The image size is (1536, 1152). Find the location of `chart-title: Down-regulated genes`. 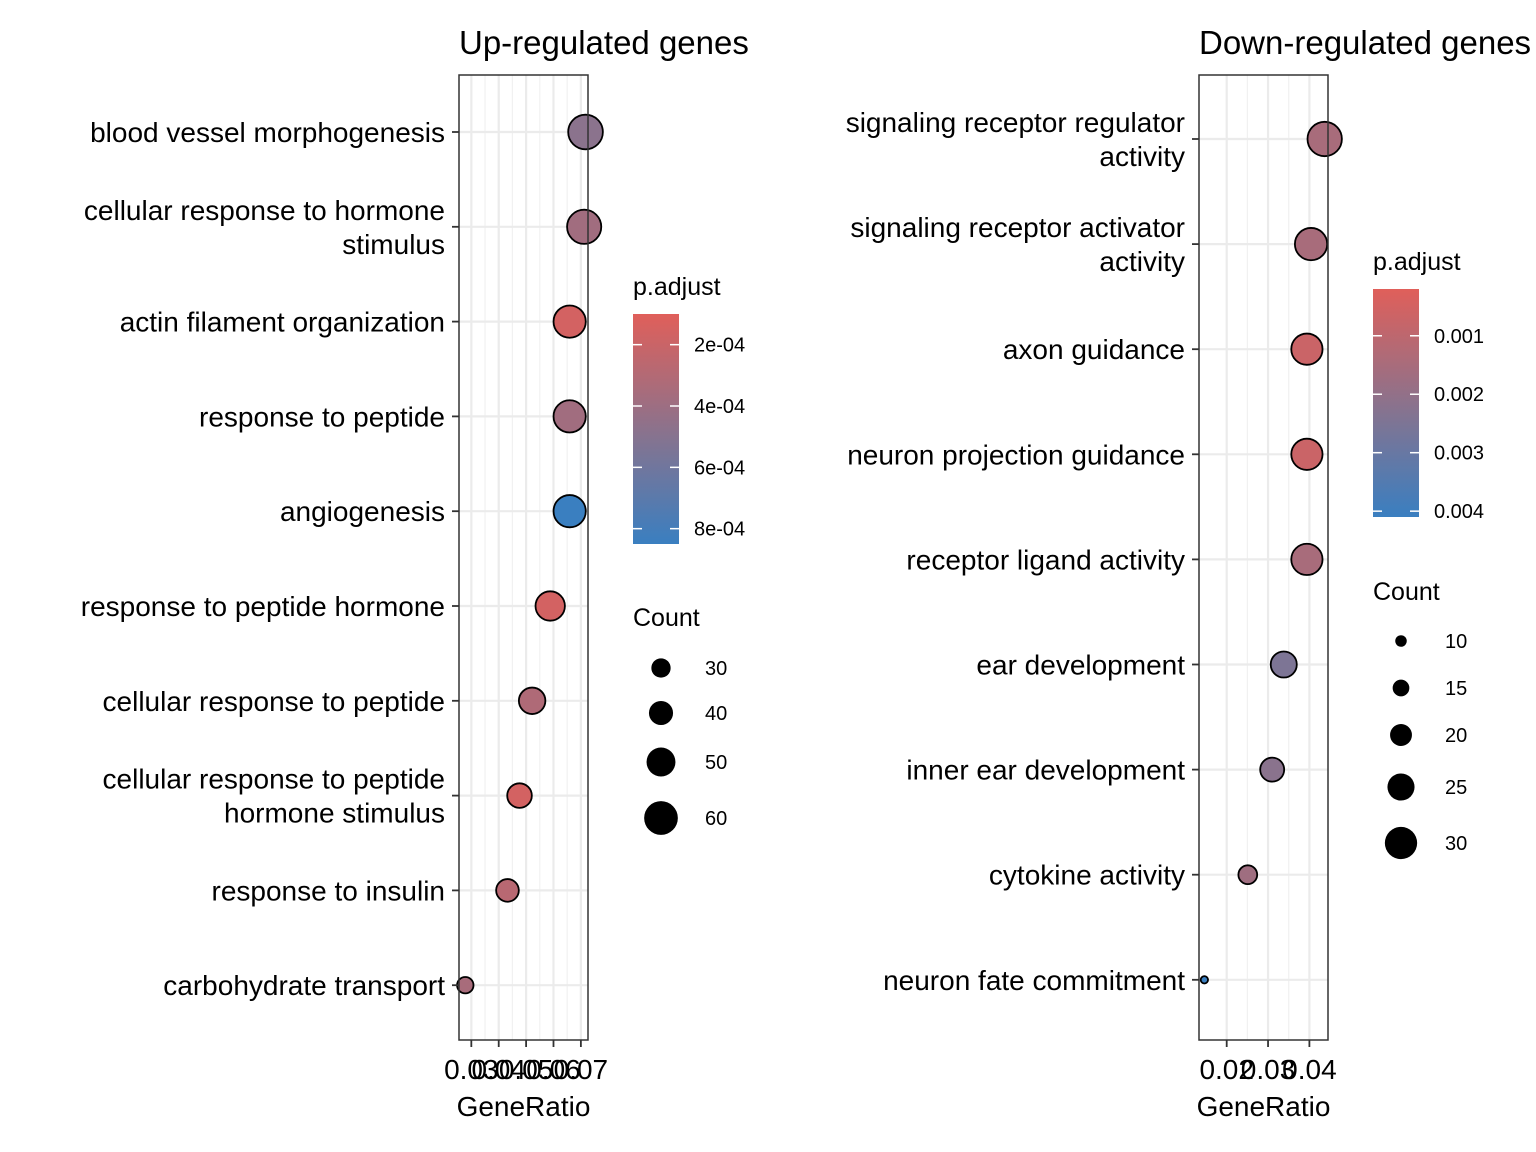

chart-title: Down-regulated genes is located at coordinates (1365, 42).